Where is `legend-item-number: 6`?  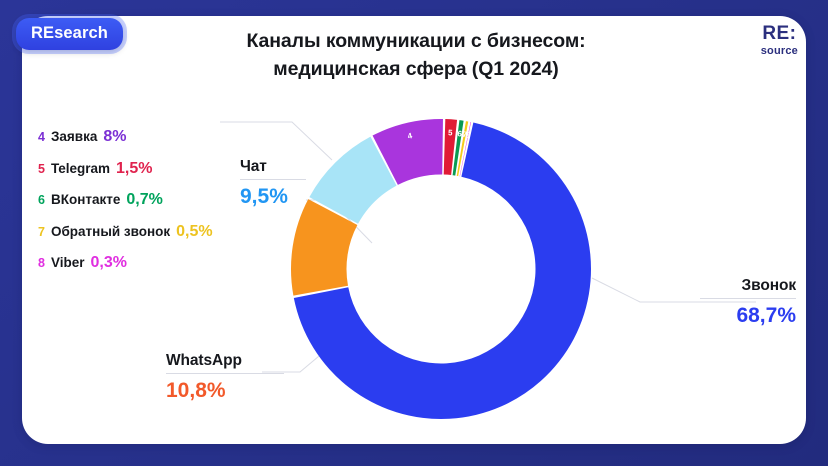 legend-item-number: 6 is located at coordinates (41, 200).